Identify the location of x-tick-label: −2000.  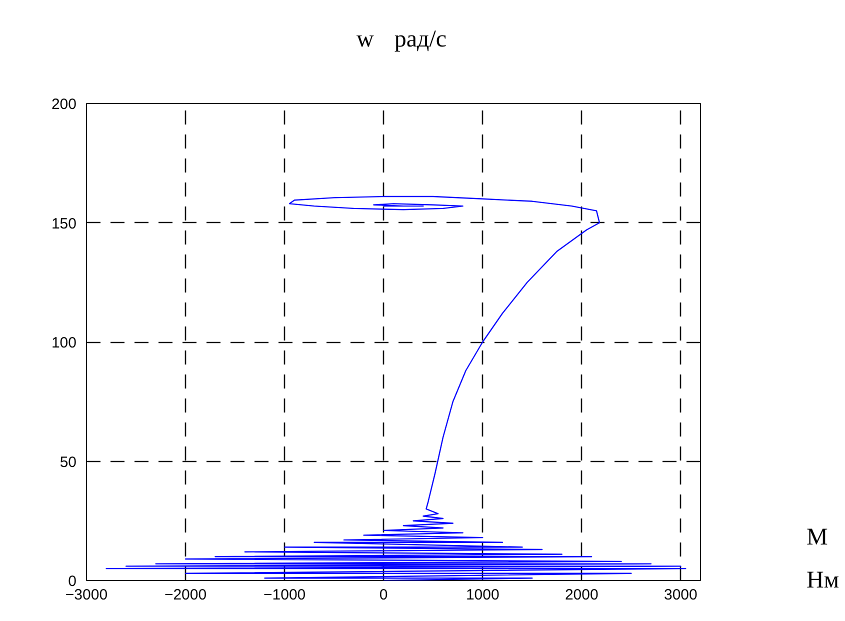
(185, 595).